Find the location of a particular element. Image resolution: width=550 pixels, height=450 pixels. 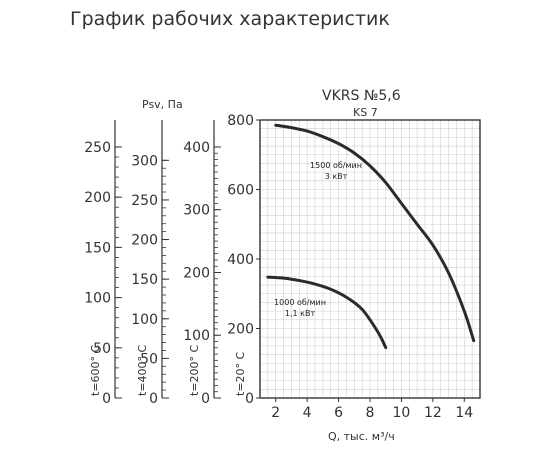

y-tick-label: 600 is located at coordinates (240, 191).